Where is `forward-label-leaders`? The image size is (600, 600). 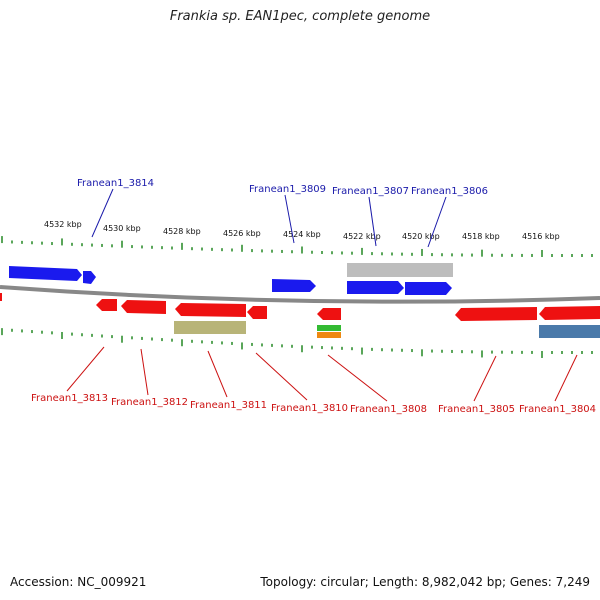
forward-label-leaders is located at coordinates (269, 218).